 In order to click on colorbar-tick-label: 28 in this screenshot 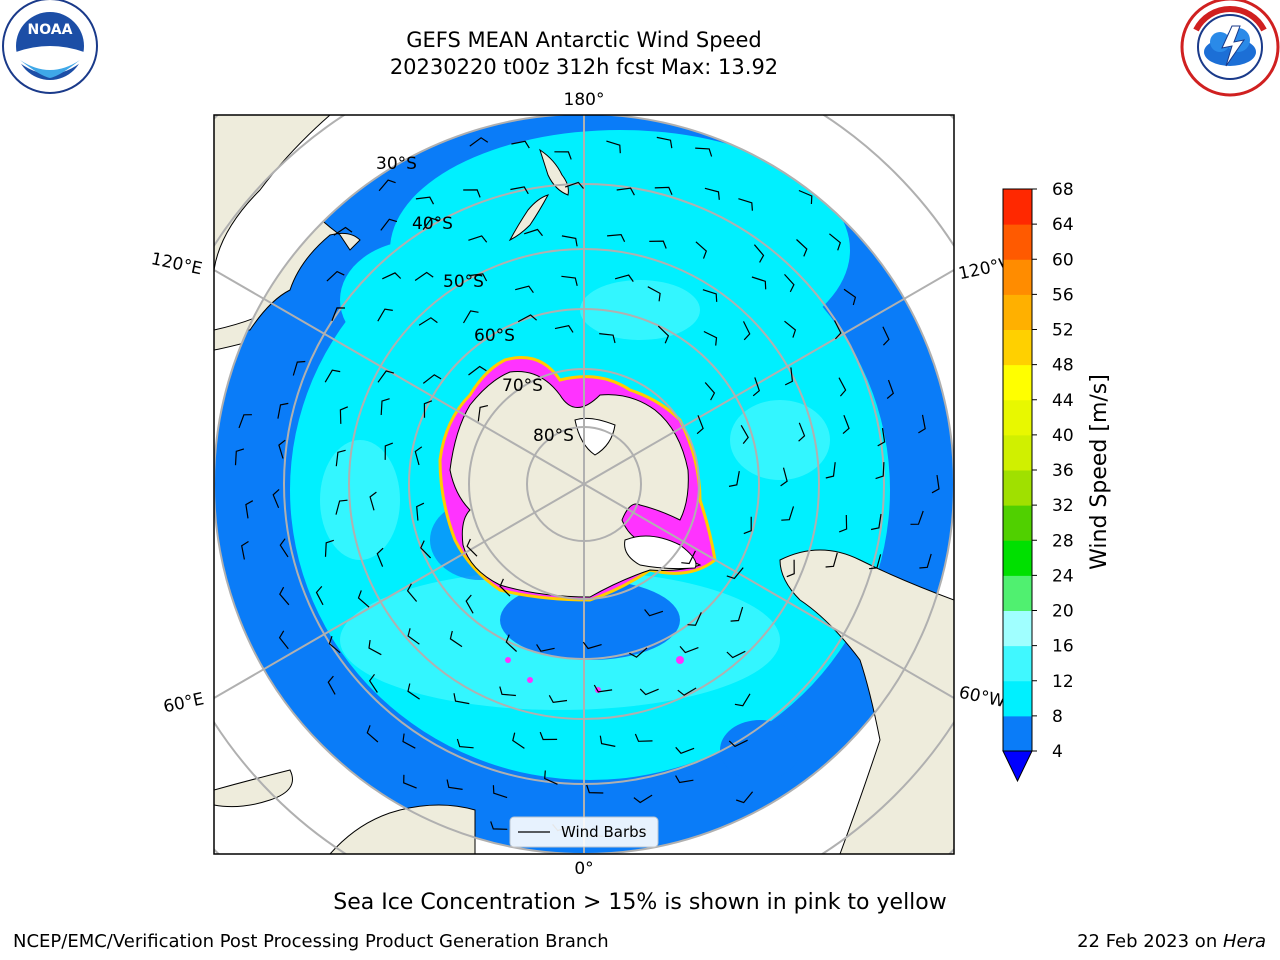, I will do `click(1063, 541)`.